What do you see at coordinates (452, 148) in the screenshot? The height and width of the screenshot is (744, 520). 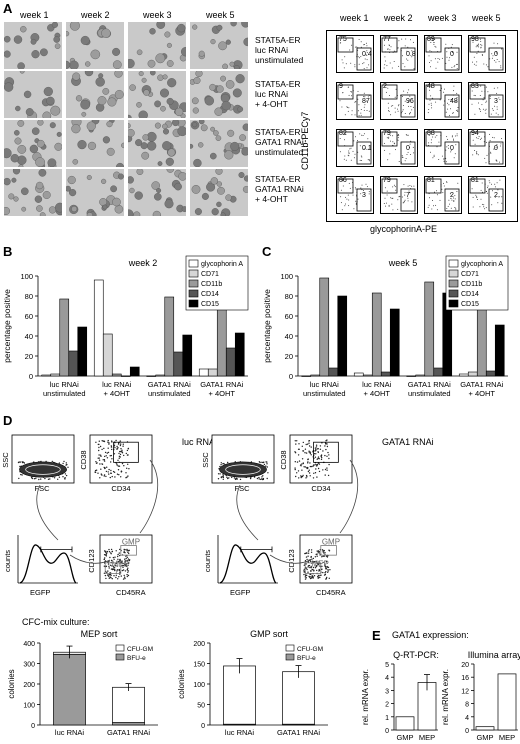 I see `flow-value-right: 0` at bounding box center [452, 148].